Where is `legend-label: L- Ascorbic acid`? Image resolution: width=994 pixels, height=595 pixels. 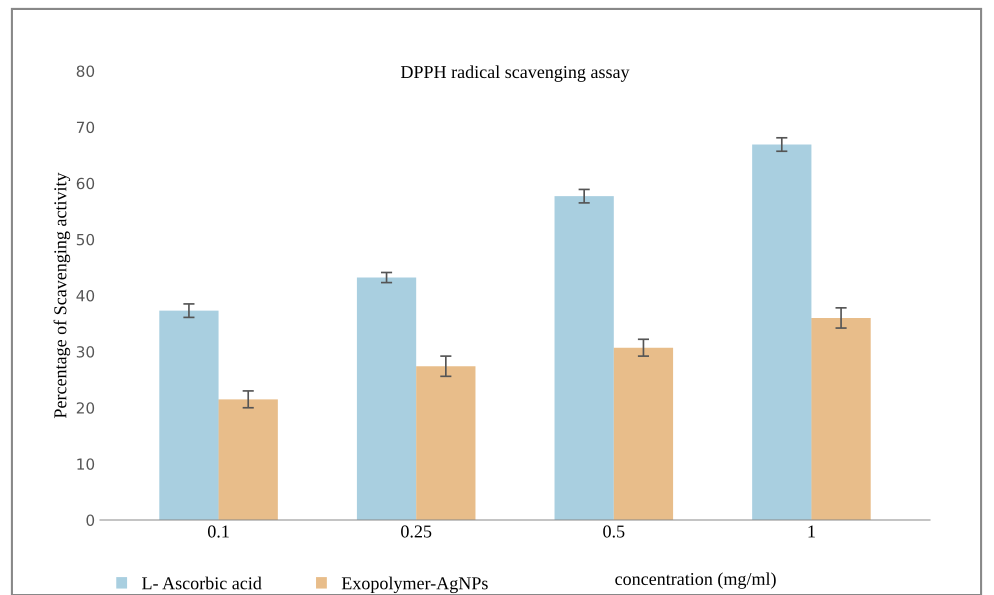
legend-label: L- Ascorbic acid is located at coordinates (202, 583).